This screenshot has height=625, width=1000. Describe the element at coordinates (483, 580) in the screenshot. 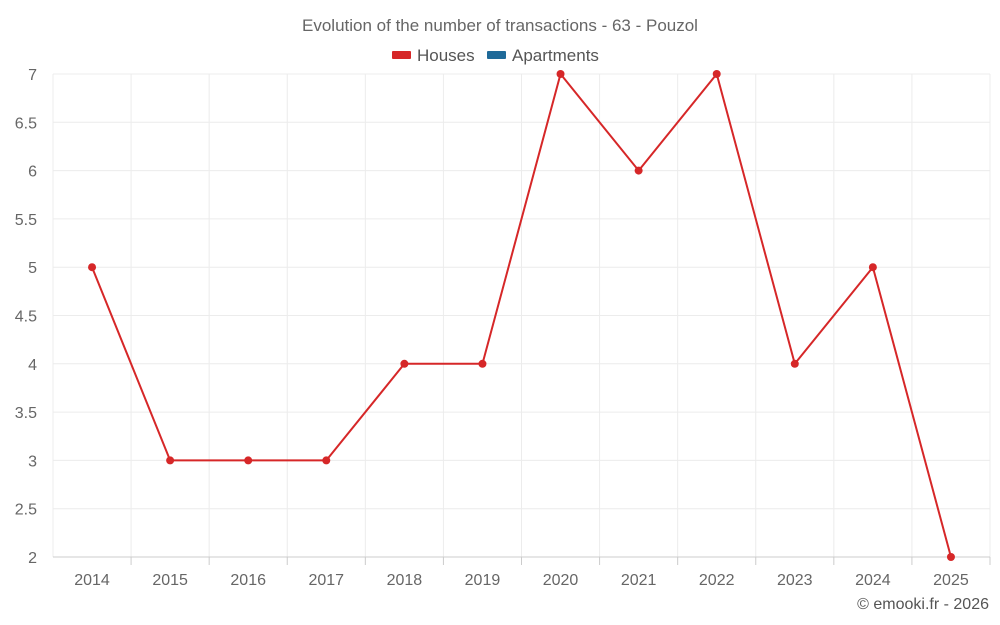

I see `x-tick-label: 2019` at that location.